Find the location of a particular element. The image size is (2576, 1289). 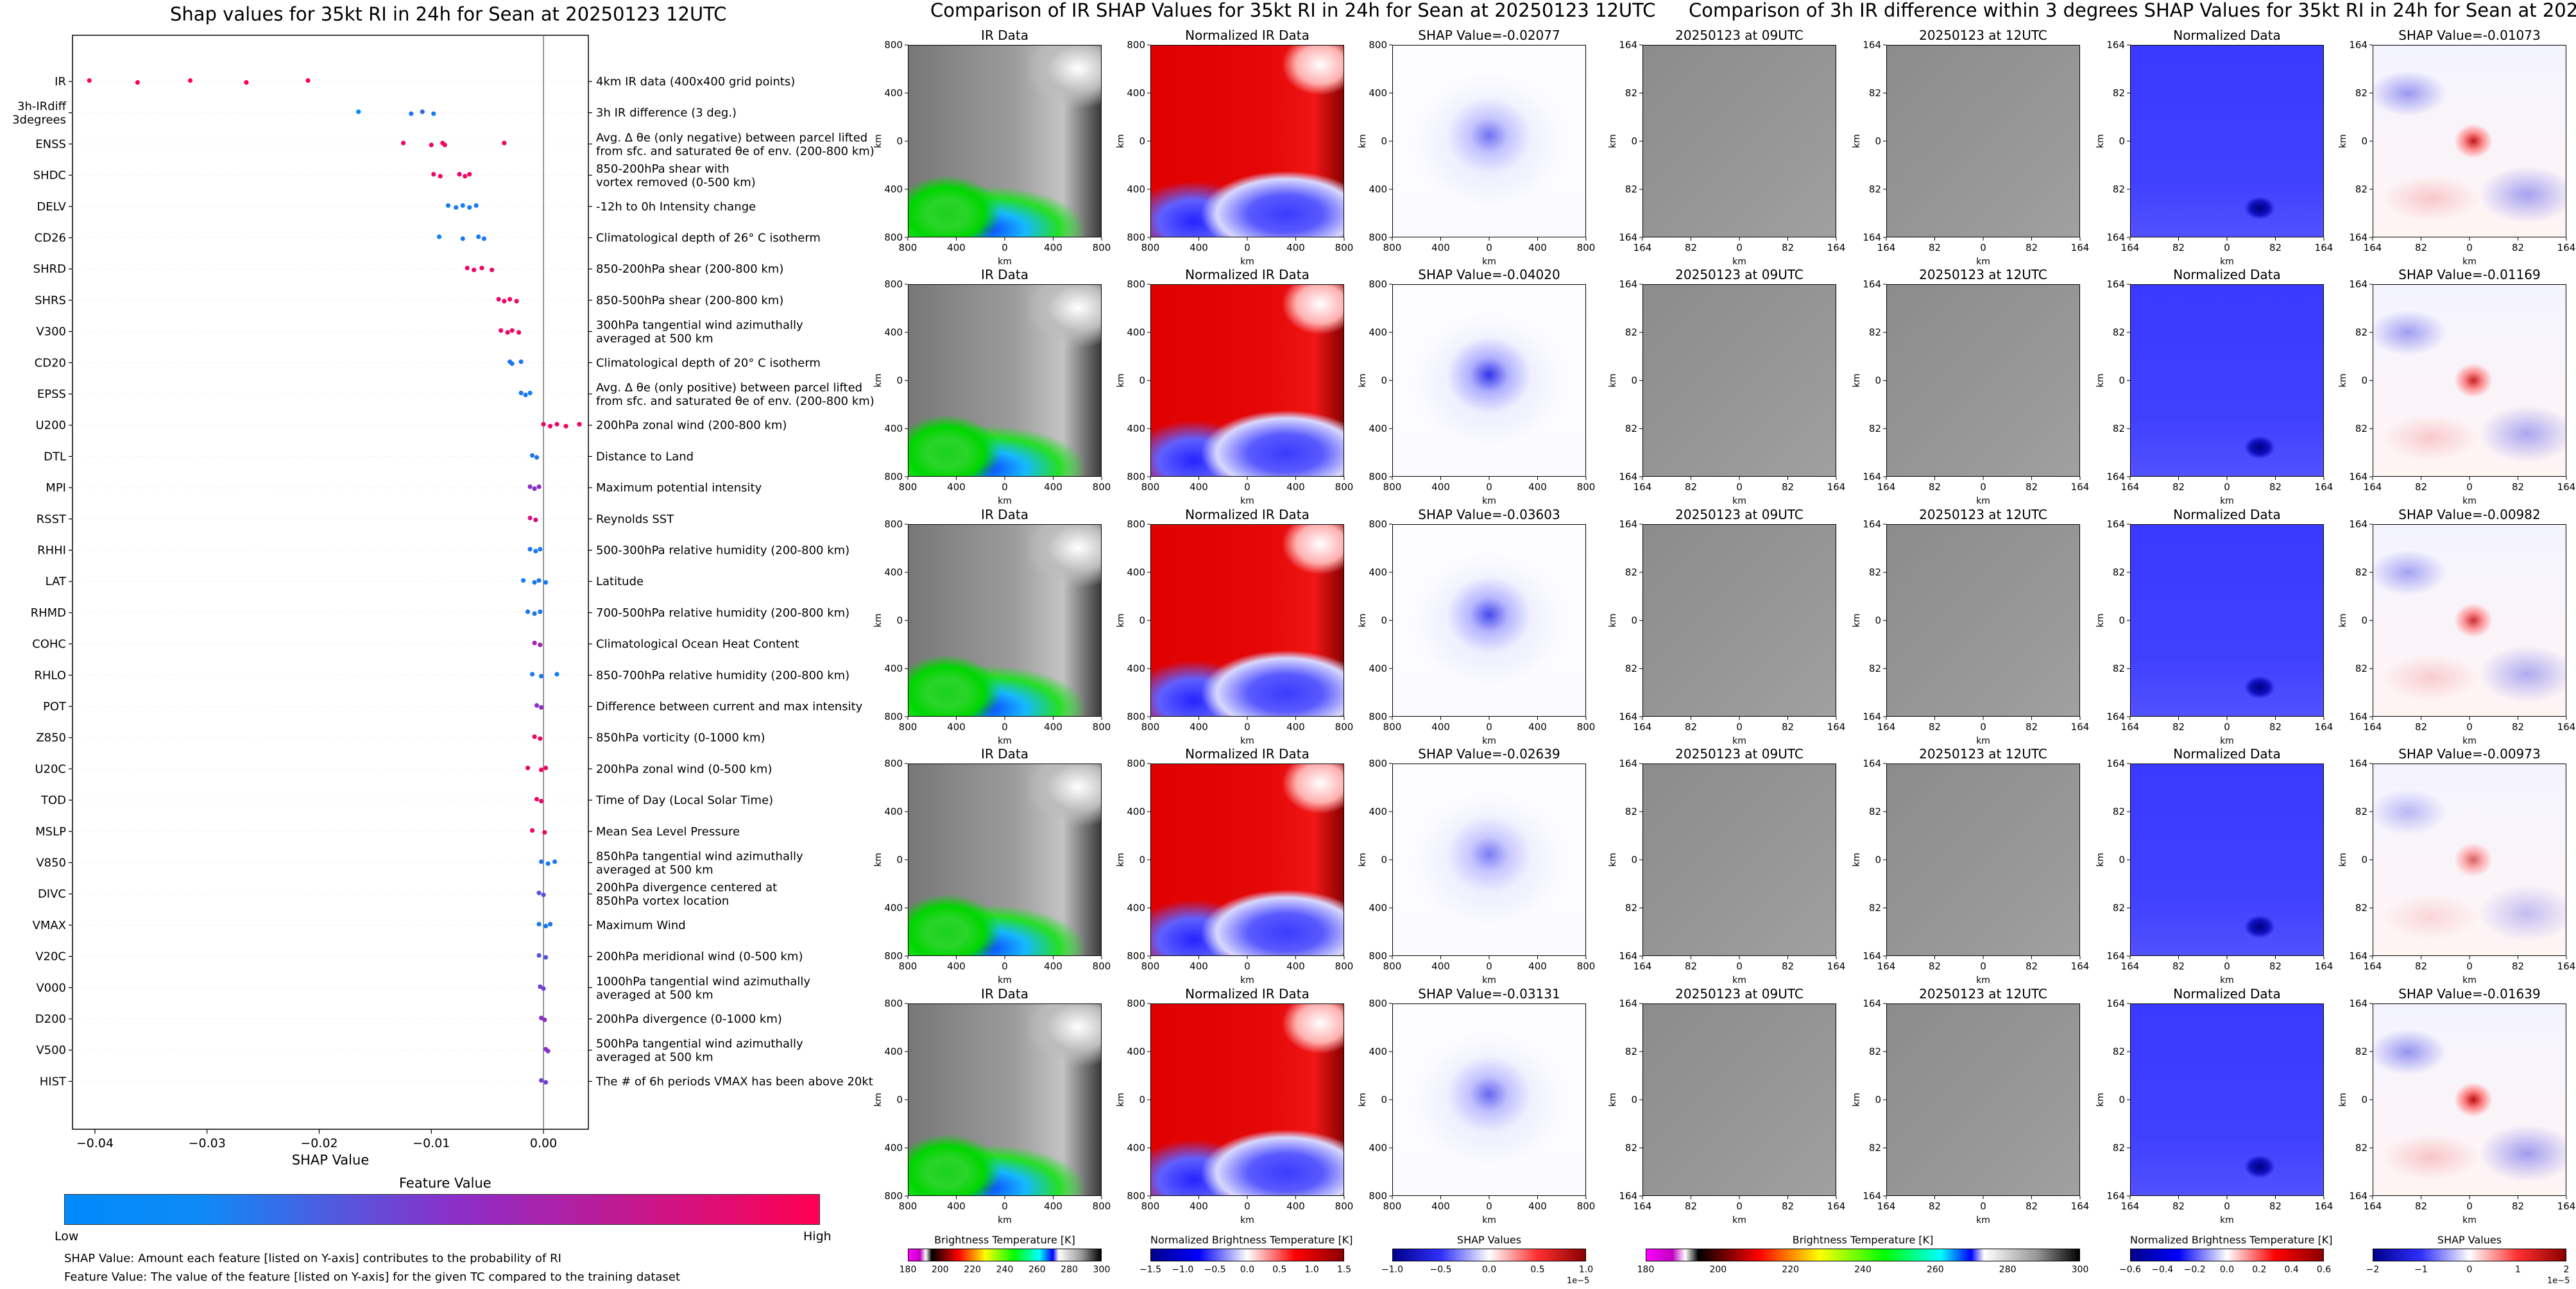

feature-name-7: SHRS is located at coordinates (50, 300).